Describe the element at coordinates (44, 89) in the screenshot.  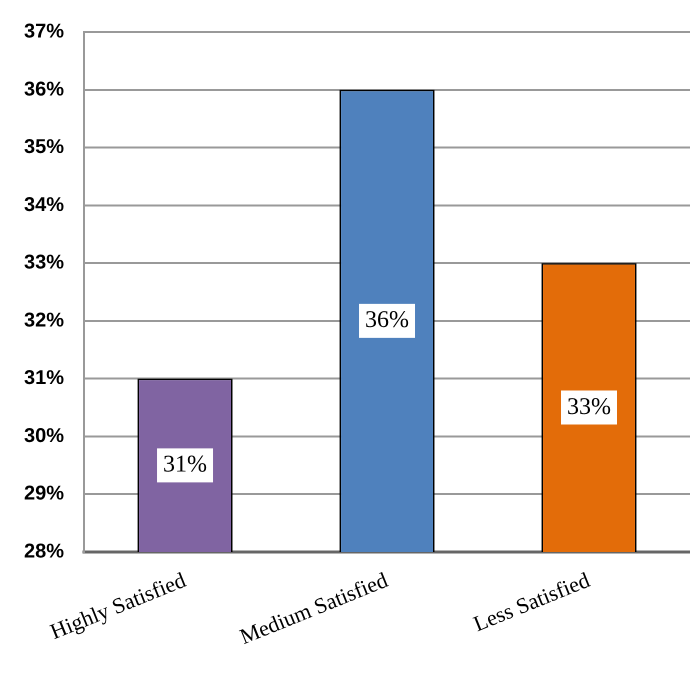
I see `y-tick-label: 36%` at that location.